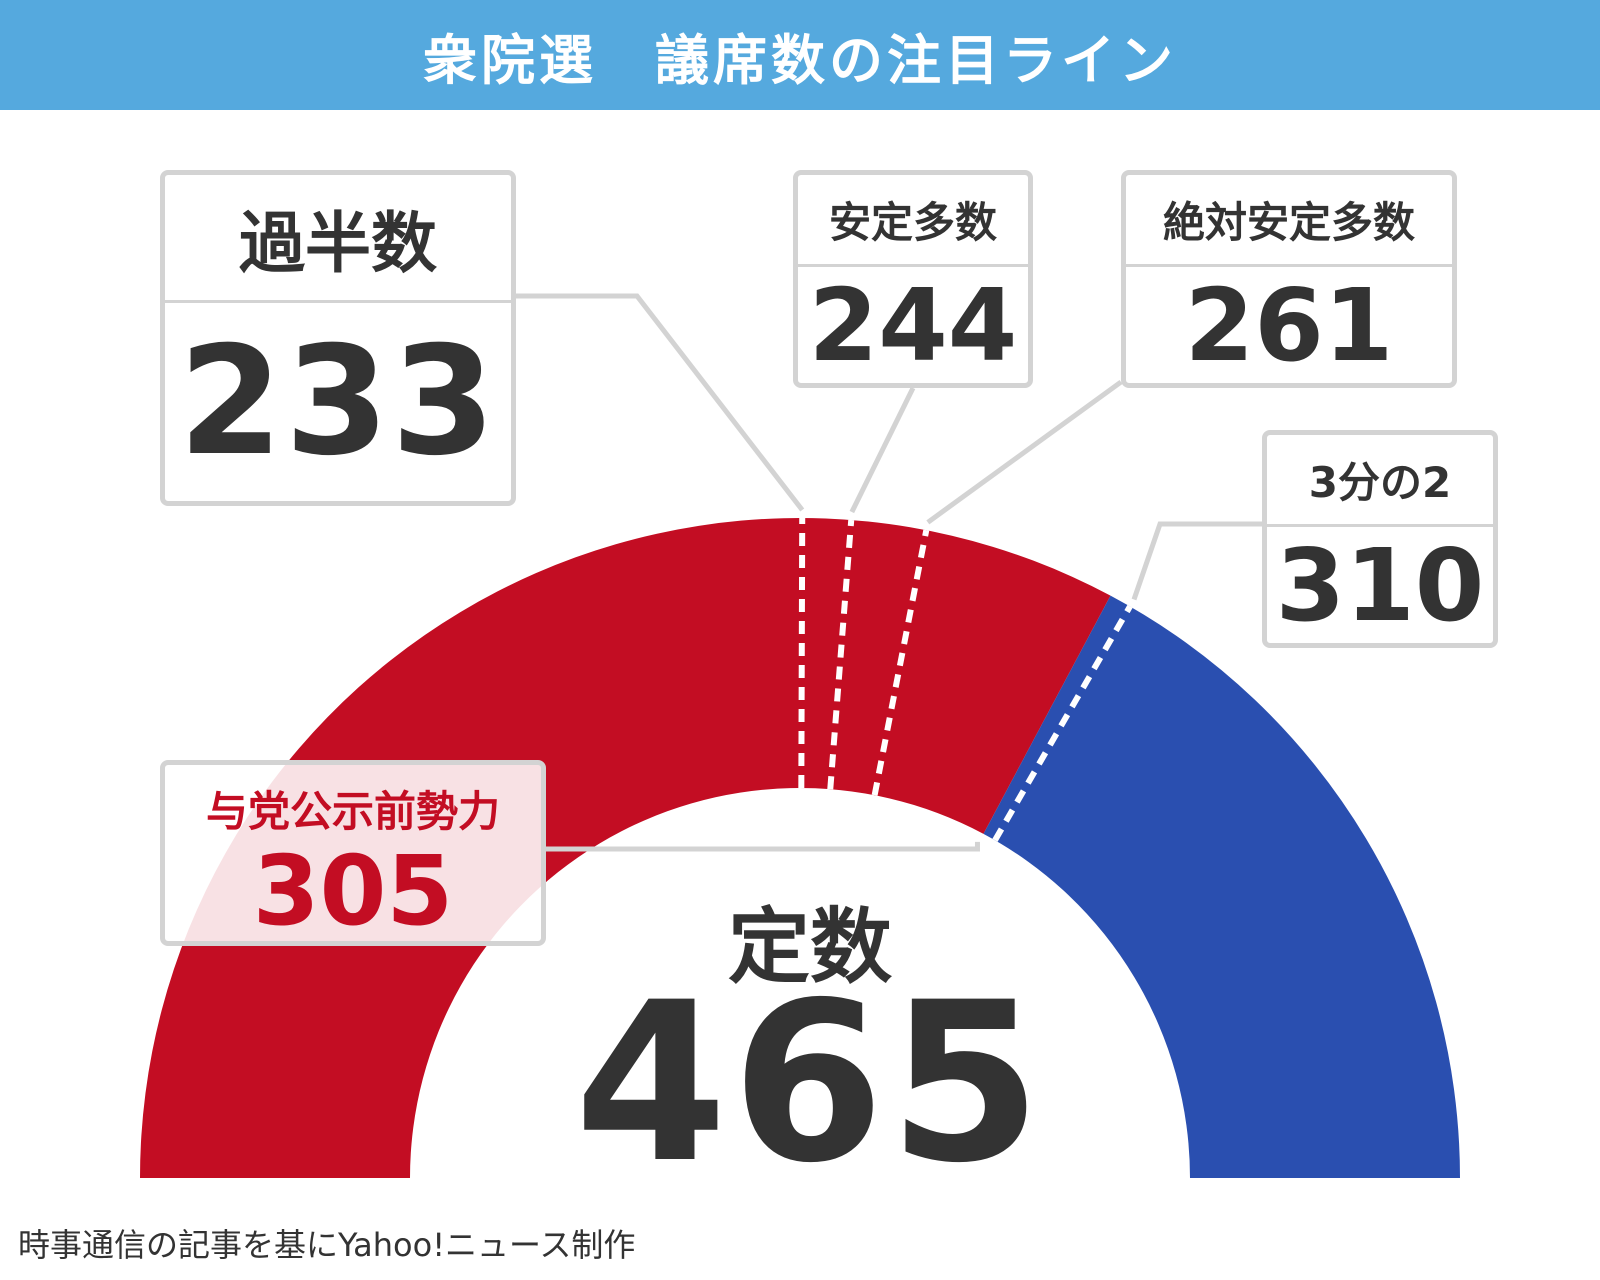 This screenshot has height=1280, width=1600. I want to click on majority-label: 過半数, so click(338, 239).